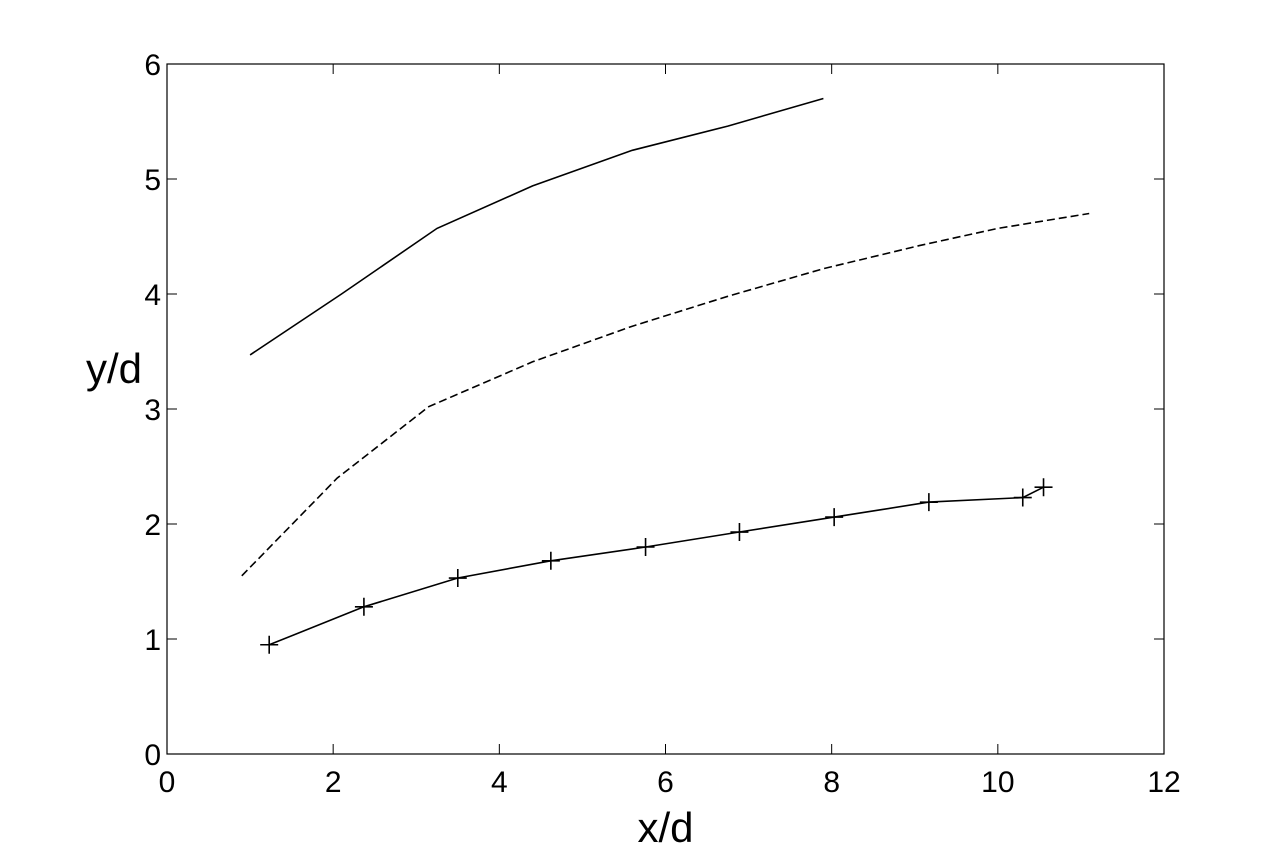  What do you see at coordinates (665, 782) in the screenshot?
I see `x-tick-label: 6` at bounding box center [665, 782].